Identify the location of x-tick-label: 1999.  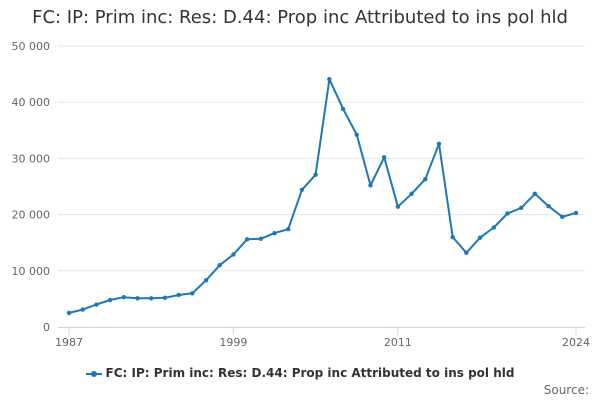
(233, 342).